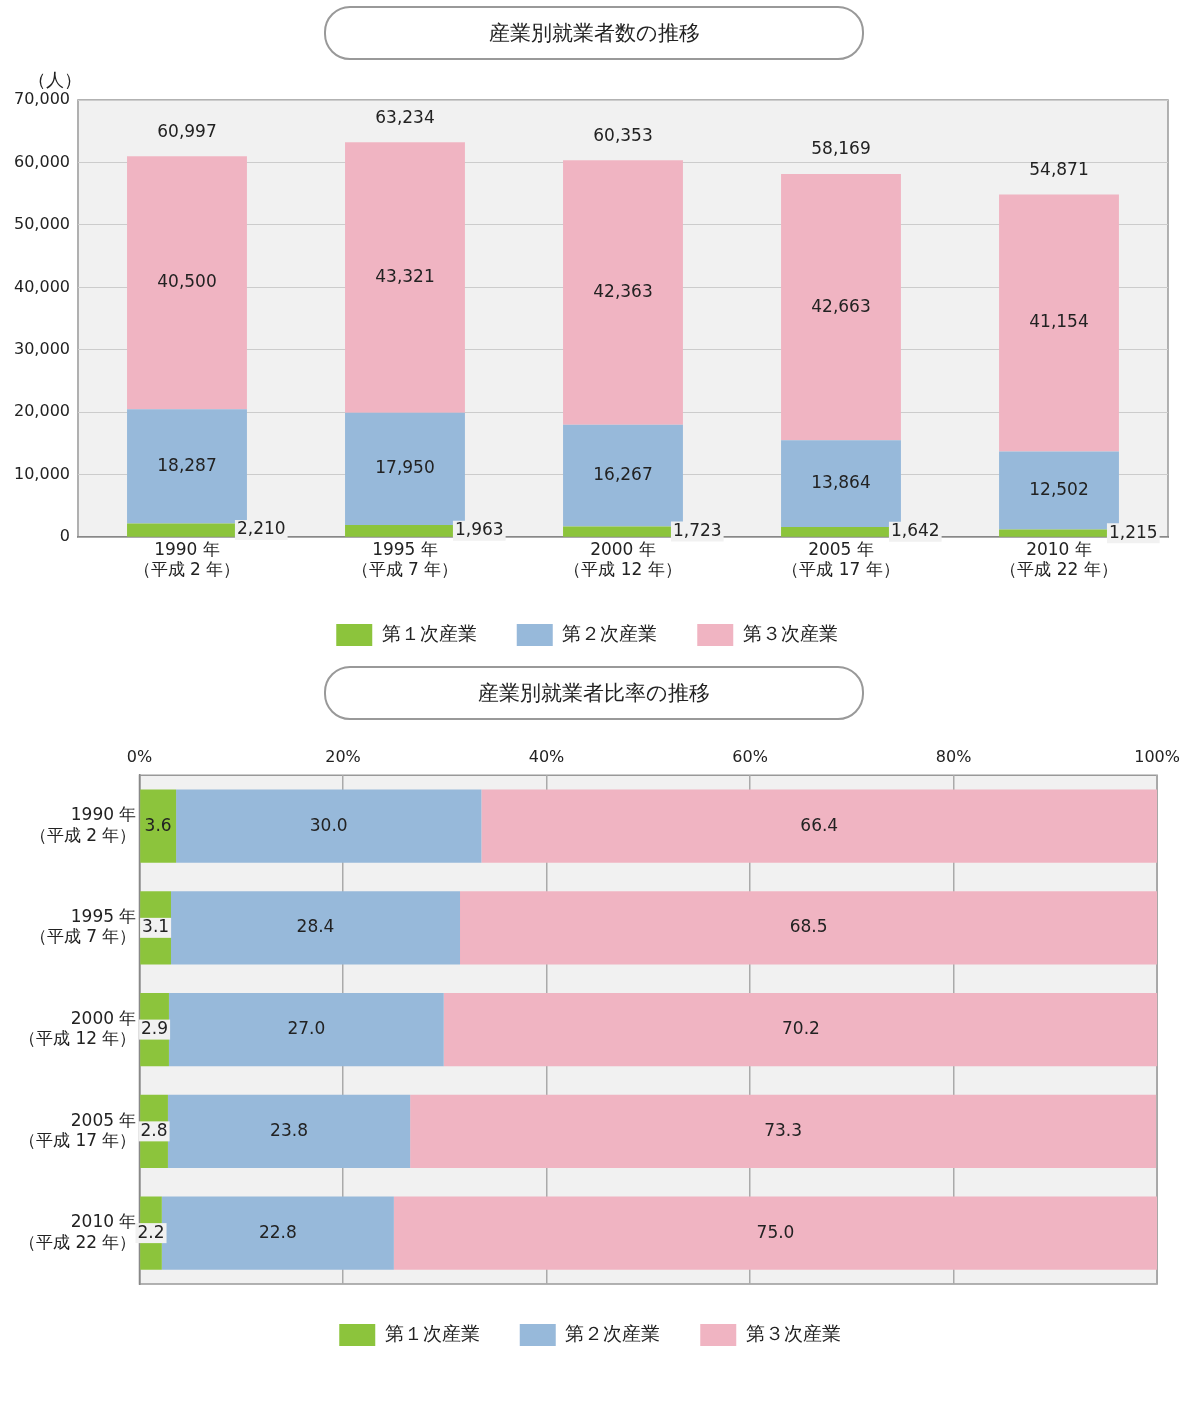  Describe the element at coordinates (841, 559) in the screenshot. I see `x-tick-label: 2005 年（平成 17 年）` at that location.